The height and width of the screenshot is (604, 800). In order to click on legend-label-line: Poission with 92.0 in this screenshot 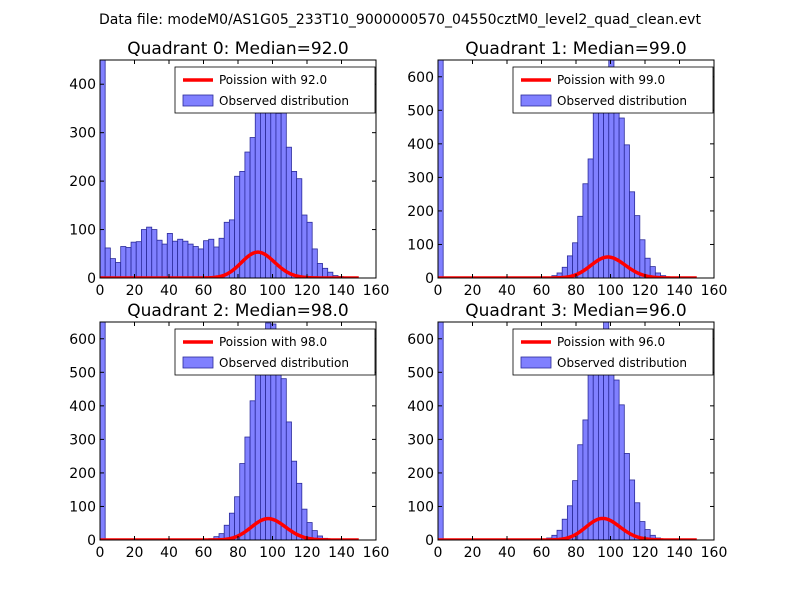, I will do `click(273, 80)`.